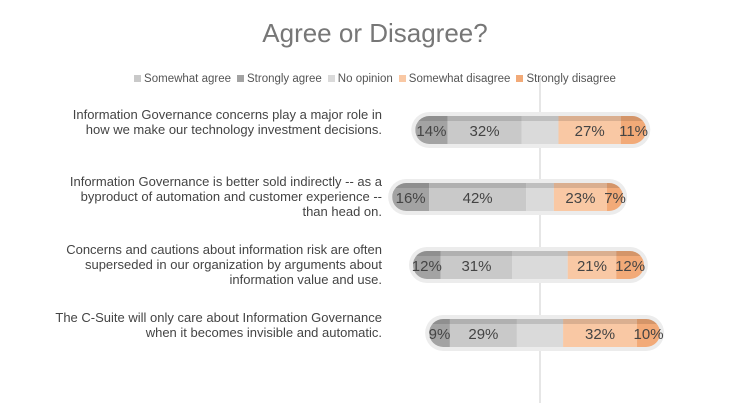  Describe the element at coordinates (375, 33) in the screenshot. I see `chart-title: Agree or Disagree?` at that location.